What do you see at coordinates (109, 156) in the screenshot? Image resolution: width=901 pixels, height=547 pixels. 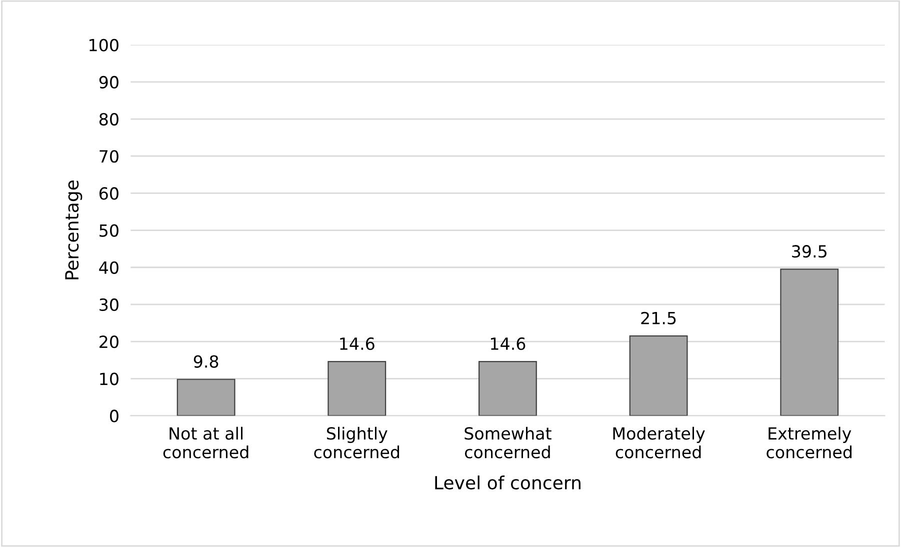 I see `y-tick-label: 70` at bounding box center [109, 156].